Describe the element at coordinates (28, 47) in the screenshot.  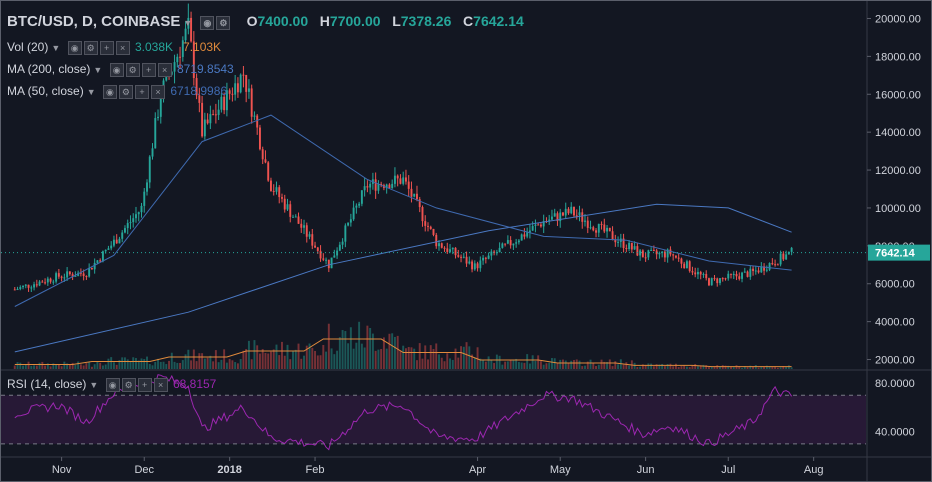
I see `vol-name: Vol (20)` at that location.